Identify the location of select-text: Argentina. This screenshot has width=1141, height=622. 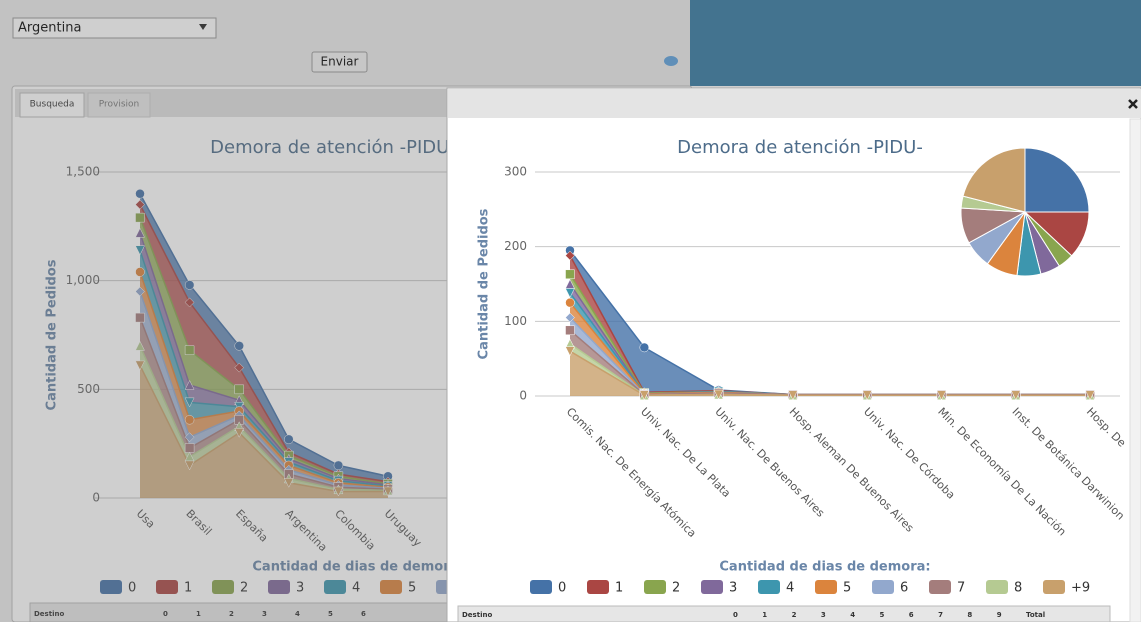
(49, 28).